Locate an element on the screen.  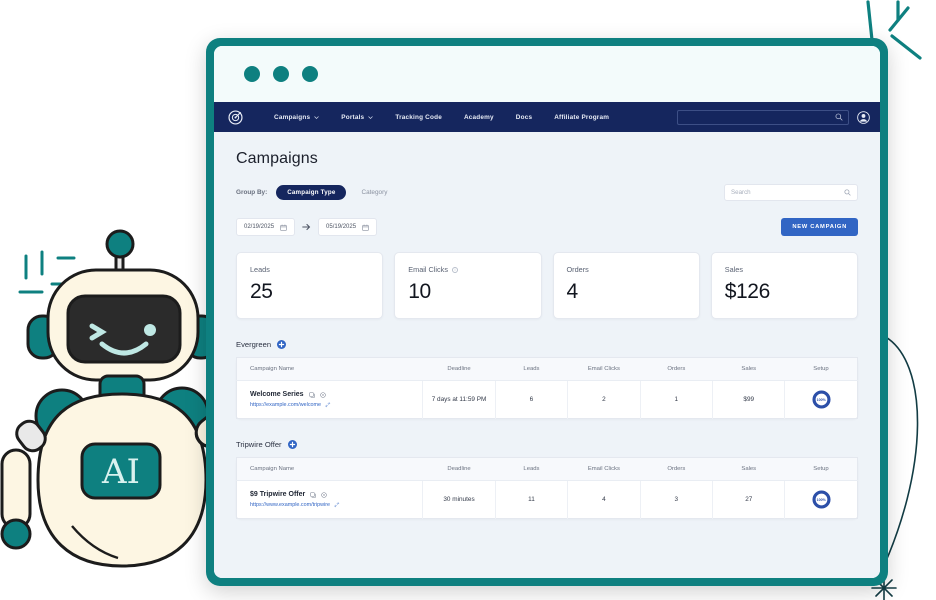
target-logo-icon is located at coordinates (235, 117).